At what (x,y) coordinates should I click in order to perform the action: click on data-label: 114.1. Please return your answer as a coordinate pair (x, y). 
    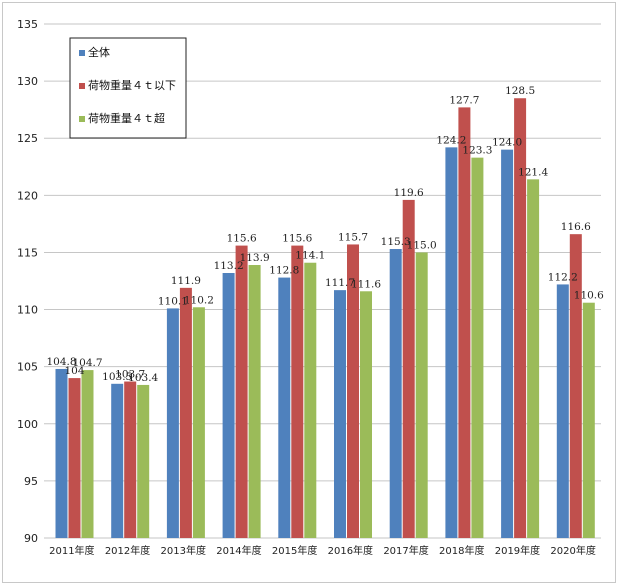
    Looking at the image, I should click on (310, 256).